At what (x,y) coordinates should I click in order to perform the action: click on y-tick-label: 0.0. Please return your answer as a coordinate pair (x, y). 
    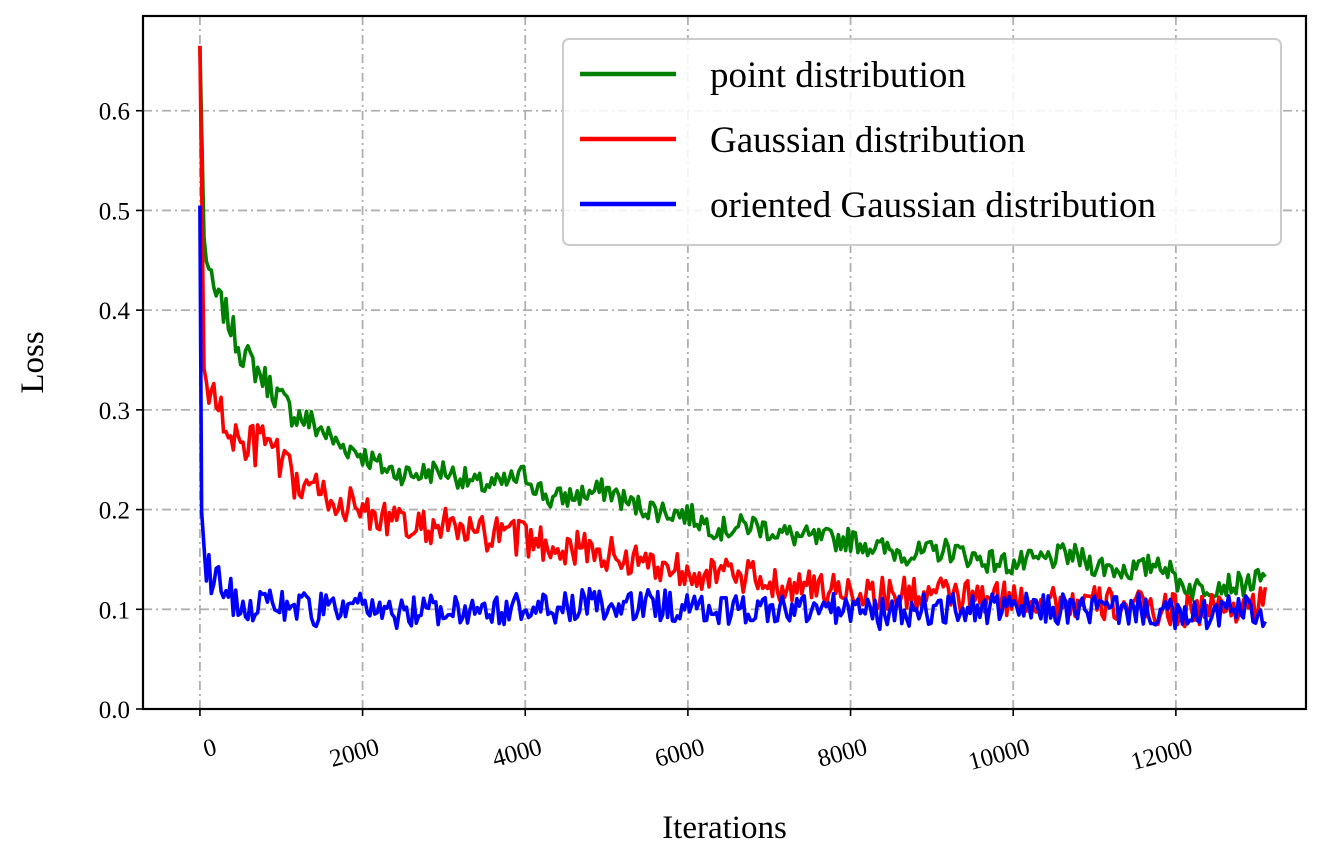
    Looking at the image, I should click on (114, 710).